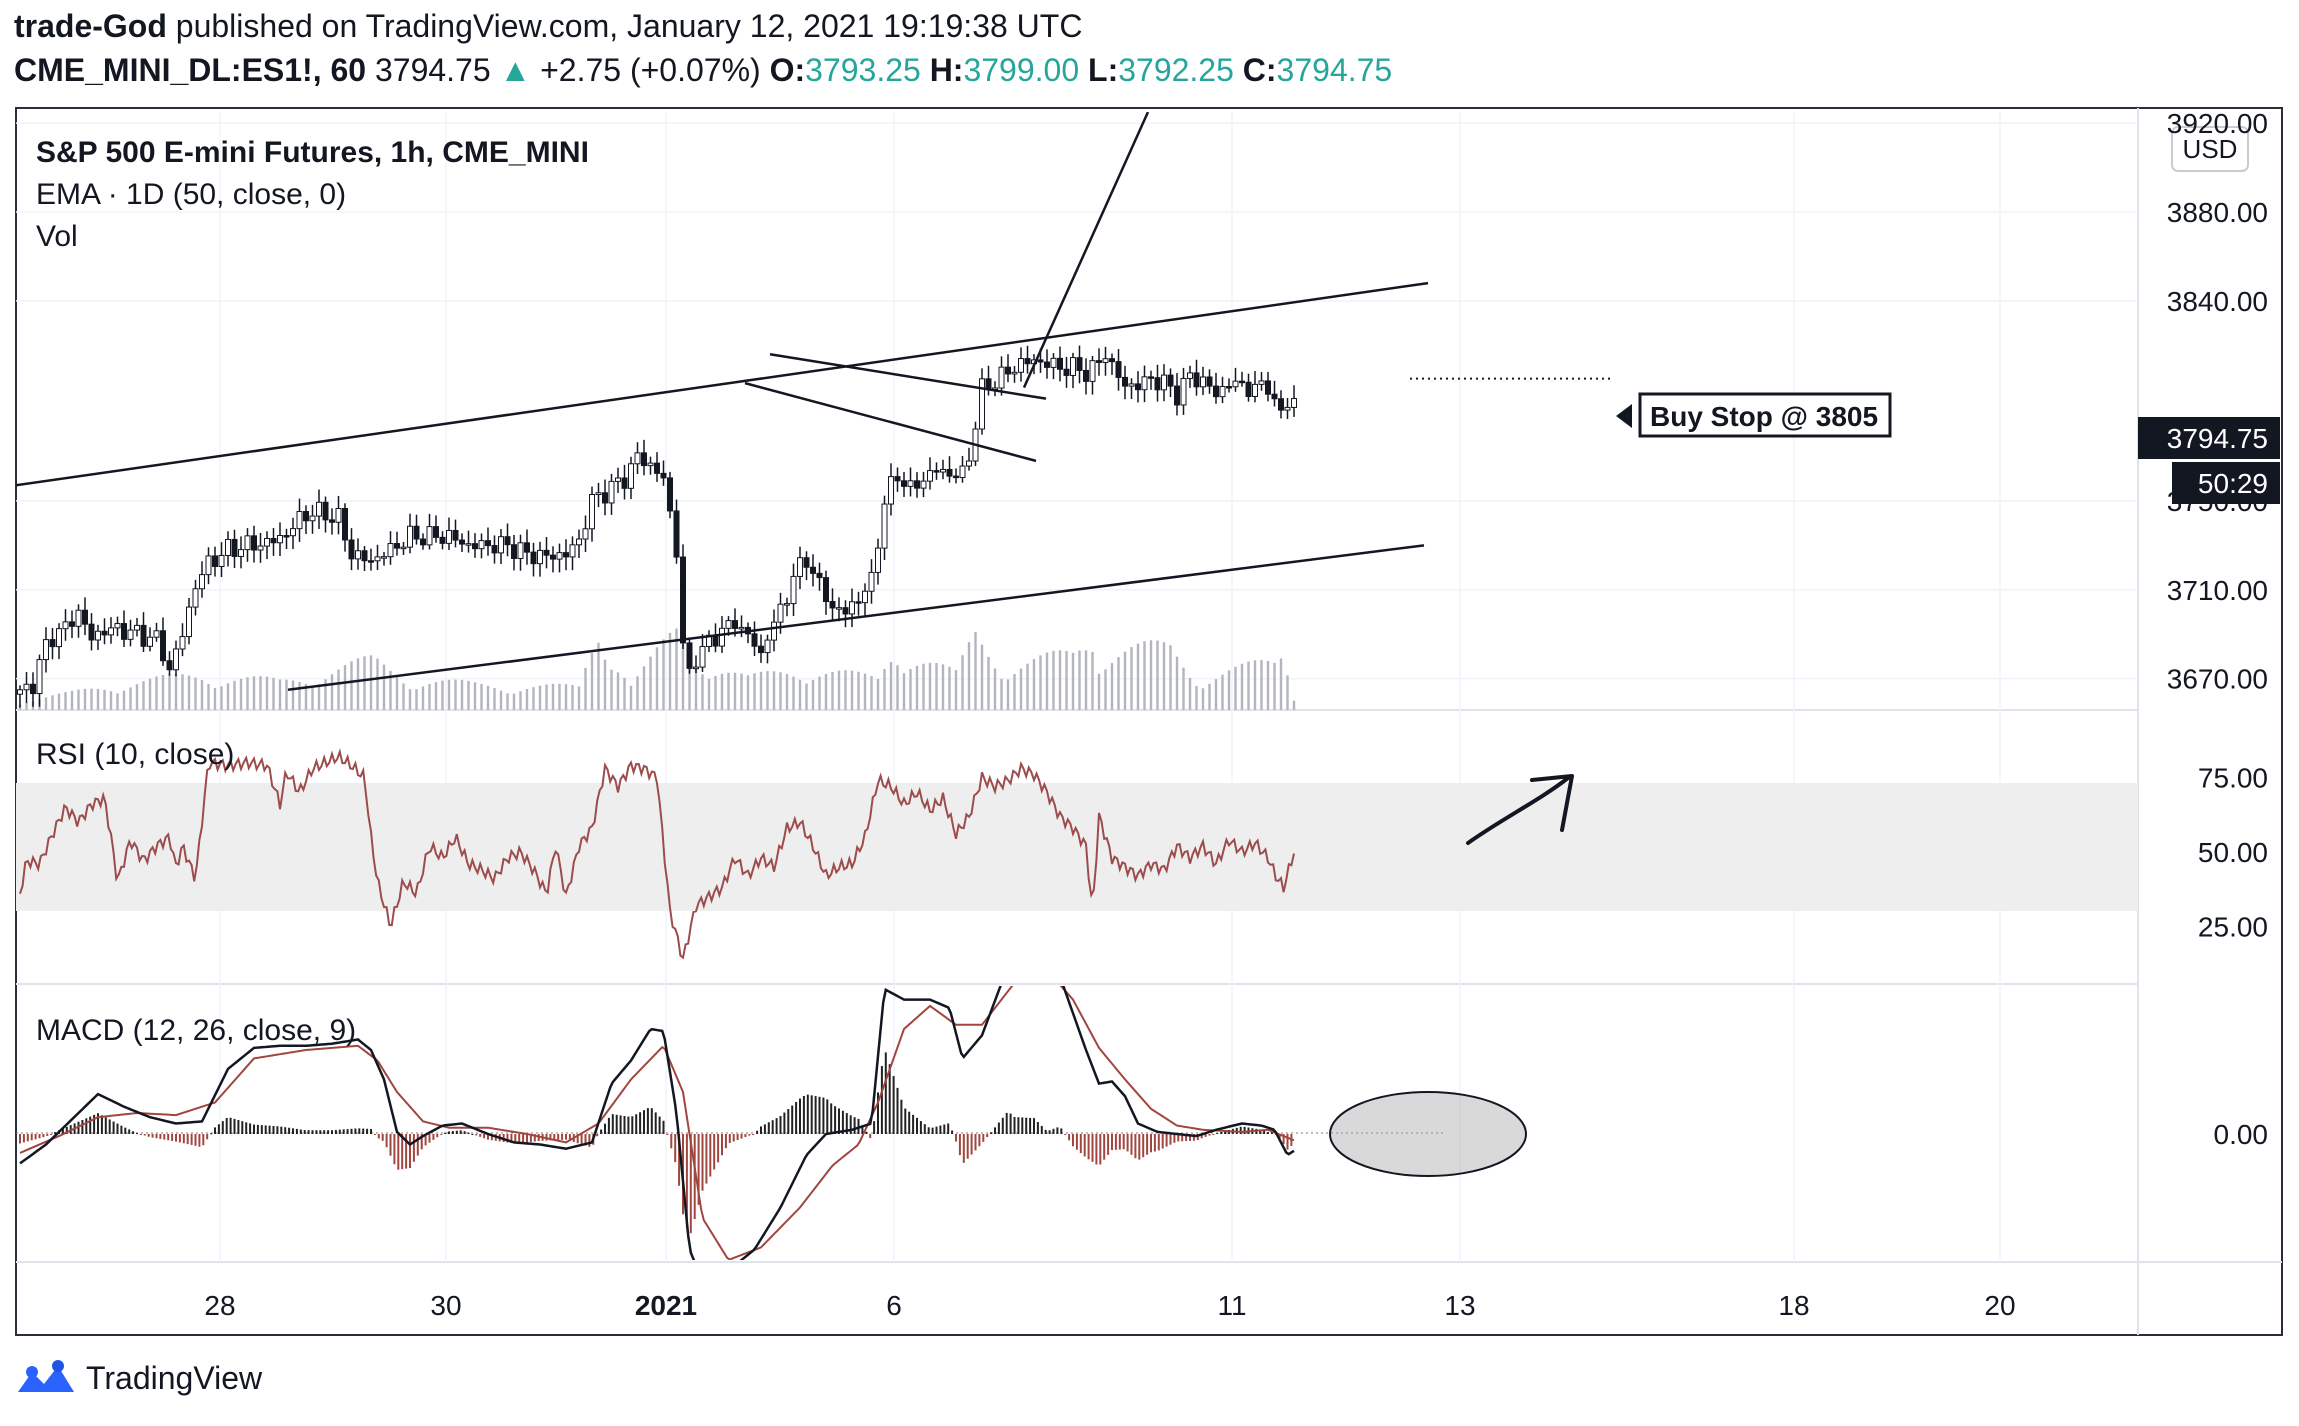 Image resolution: width=2299 pixels, height=1426 pixels. I want to click on tradingview-logo-icon, so click(46, 1376).